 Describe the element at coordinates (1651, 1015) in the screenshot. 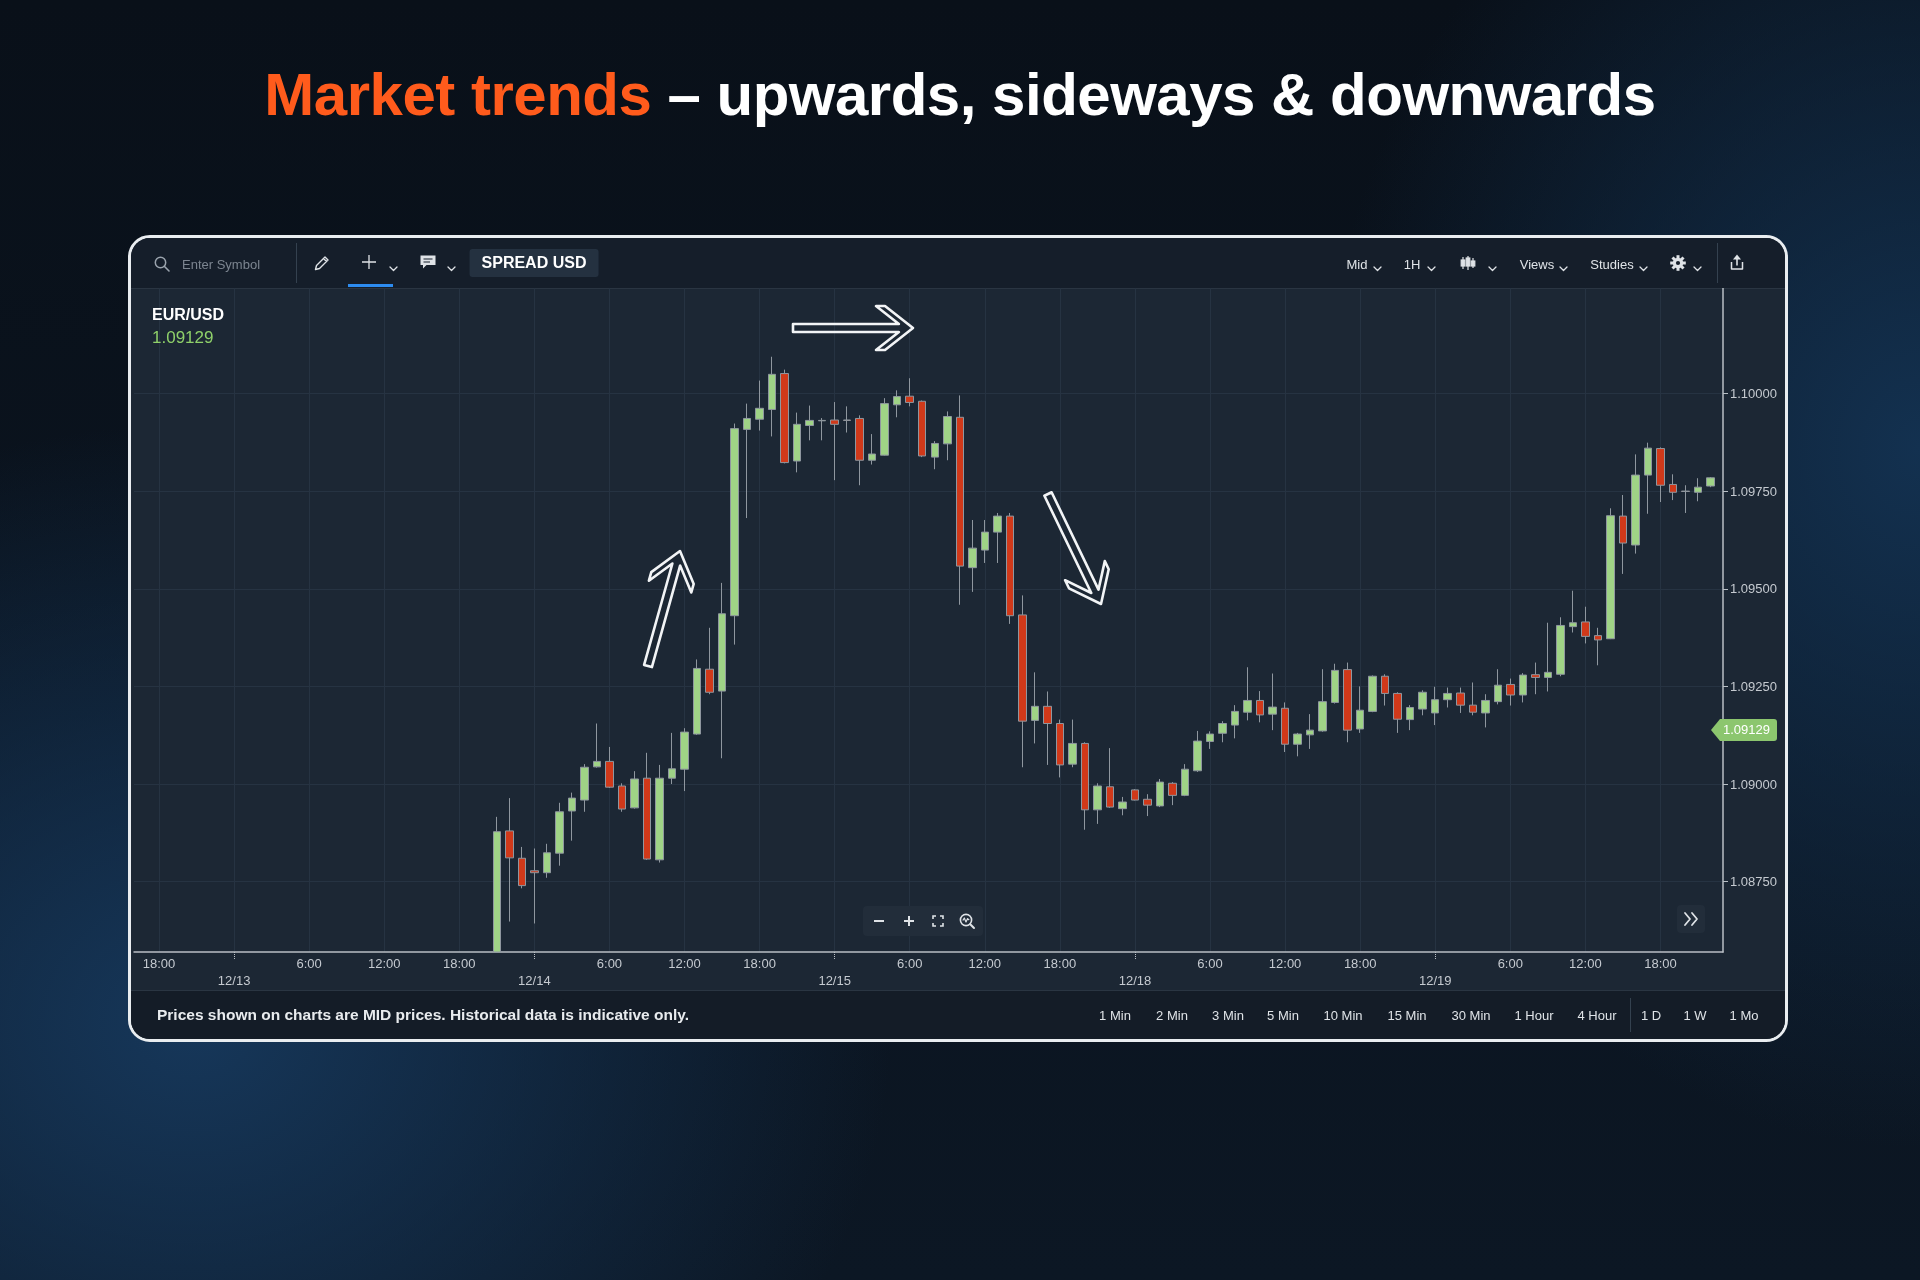

I see `text: 1 D` at that location.